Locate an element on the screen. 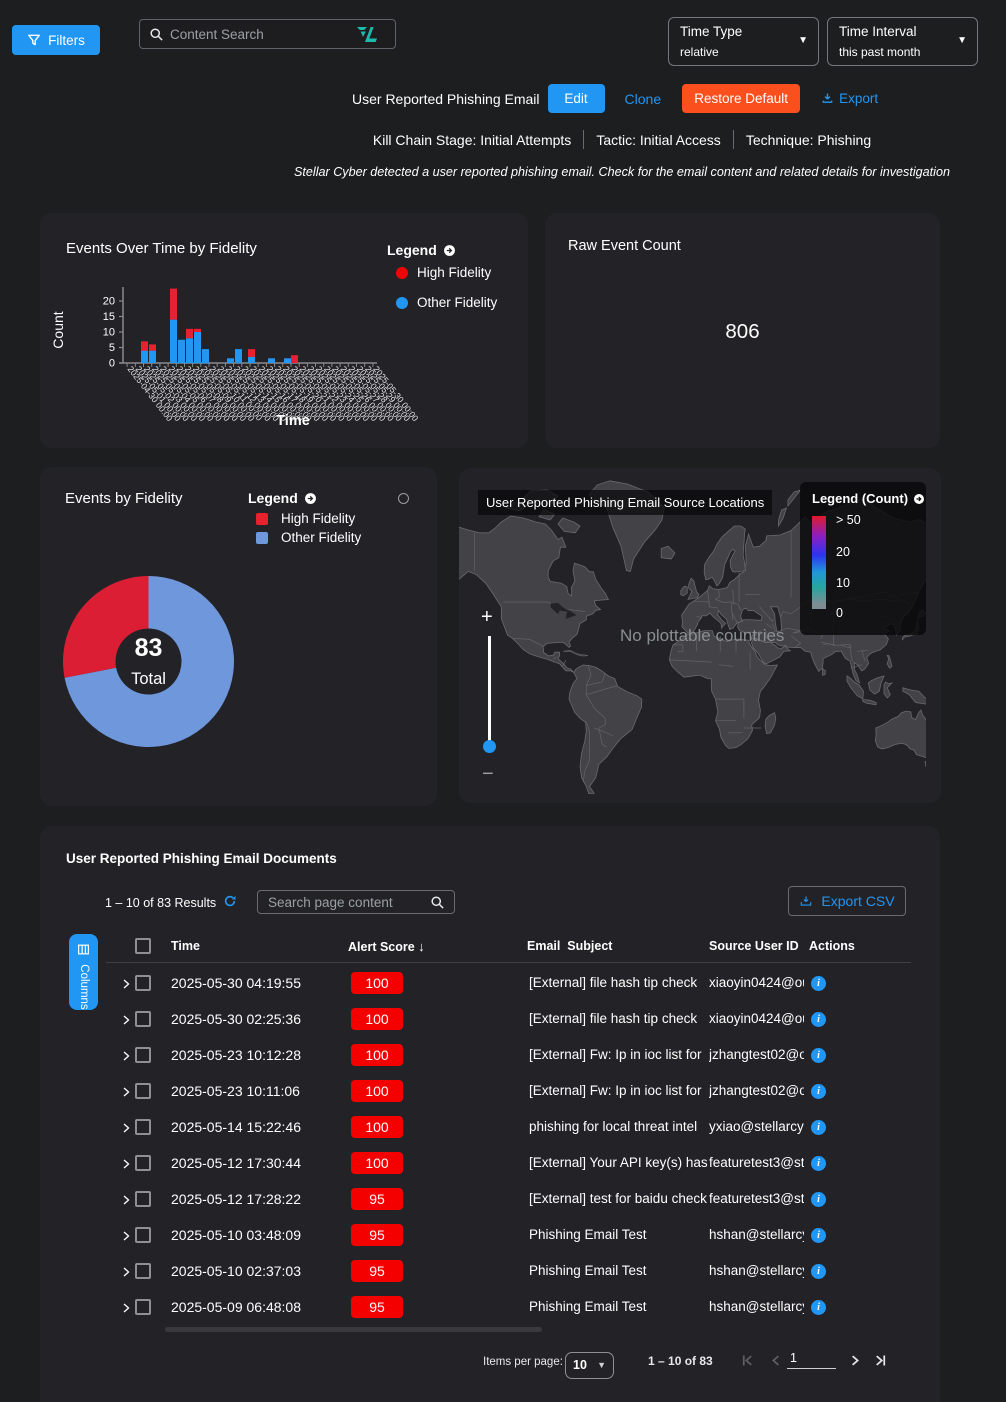 This screenshot has height=1402, width=1006. svg-text: Count is located at coordinates (58, 329).